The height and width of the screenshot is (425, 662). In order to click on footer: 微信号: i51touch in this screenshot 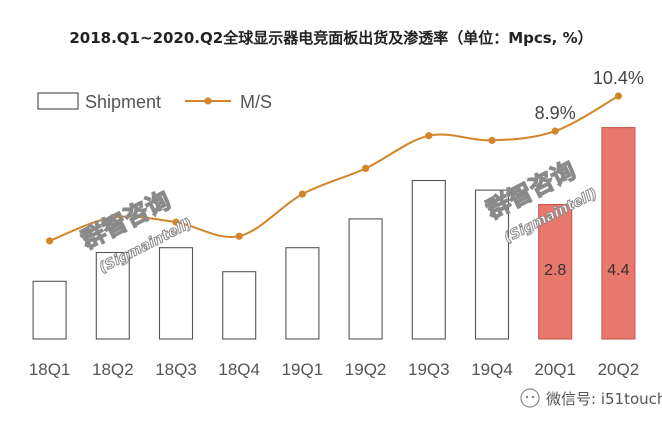, I will do `click(591, 398)`.